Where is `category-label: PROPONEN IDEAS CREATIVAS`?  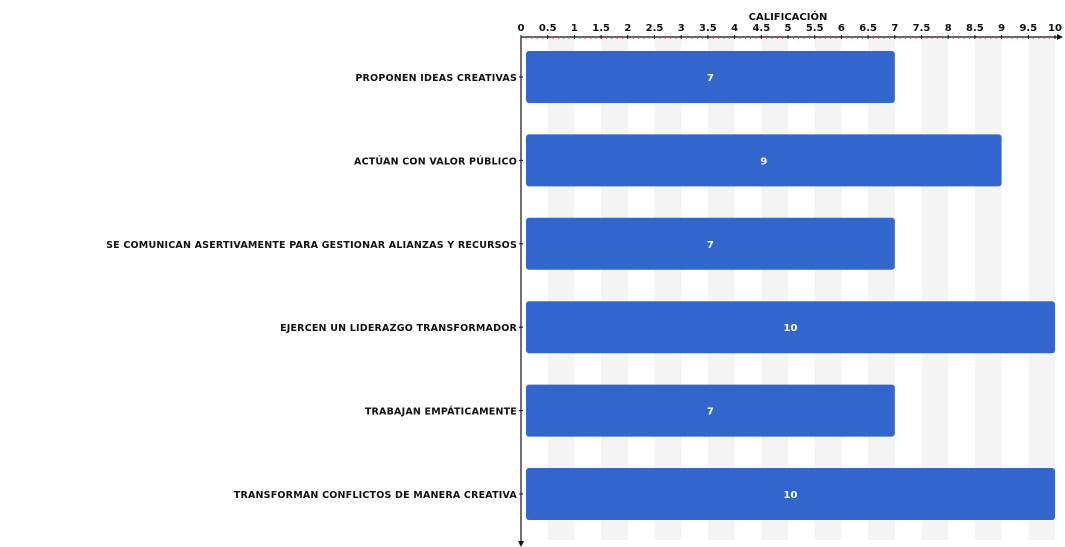 category-label: PROPONEN IDEAS CREATIVAS is located at coordinates (436, 78).